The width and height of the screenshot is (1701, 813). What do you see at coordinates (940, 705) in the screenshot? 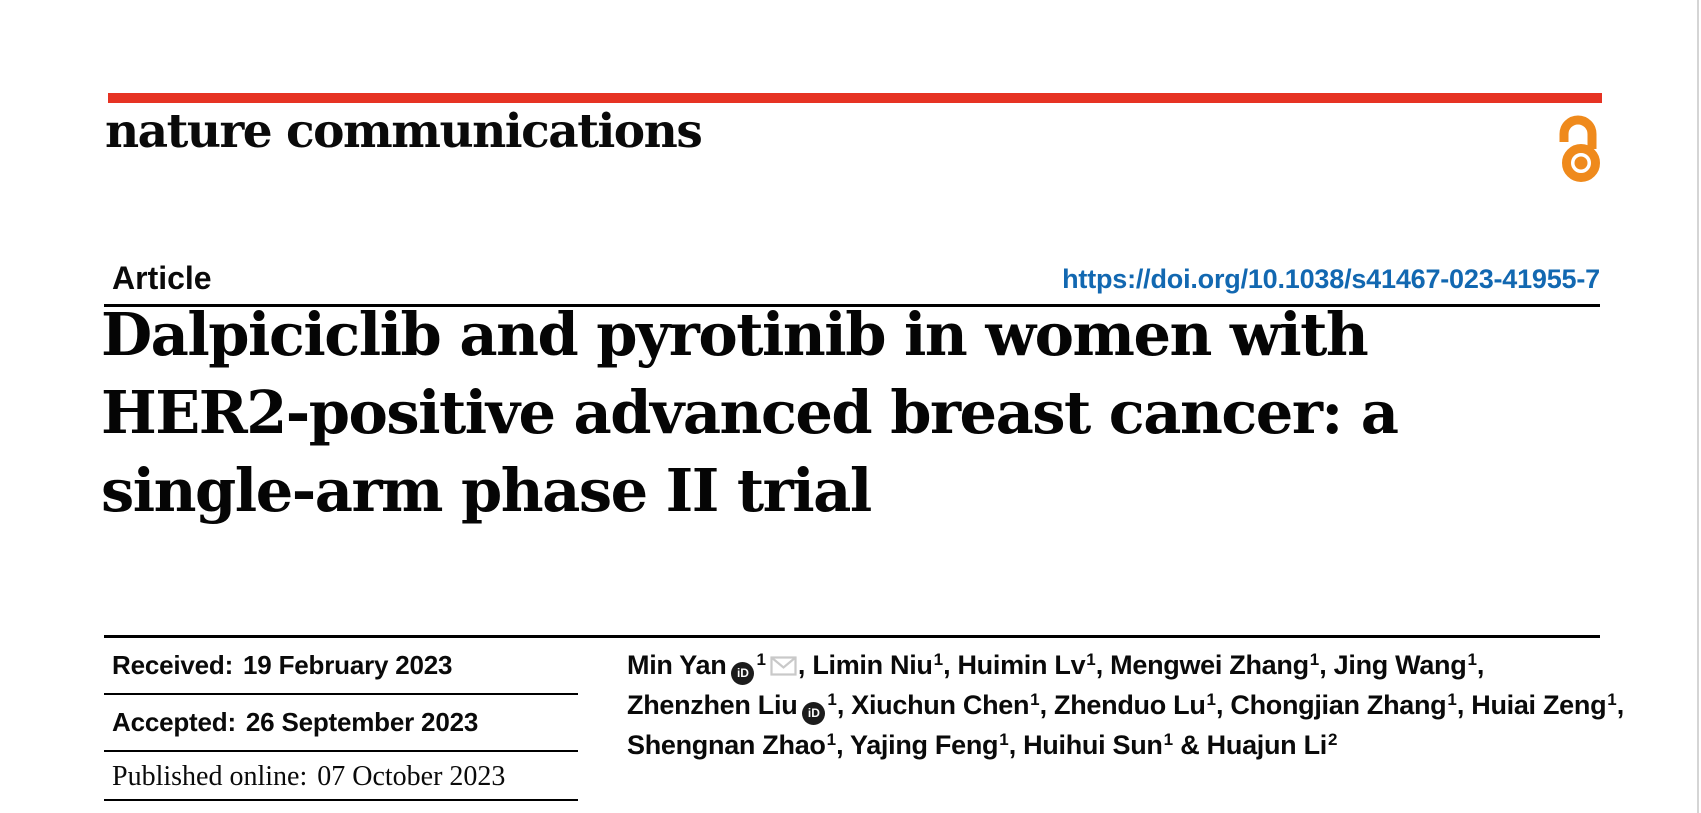
I see `author-name: Xiuchun Chen` at bounding box center [940, 705].